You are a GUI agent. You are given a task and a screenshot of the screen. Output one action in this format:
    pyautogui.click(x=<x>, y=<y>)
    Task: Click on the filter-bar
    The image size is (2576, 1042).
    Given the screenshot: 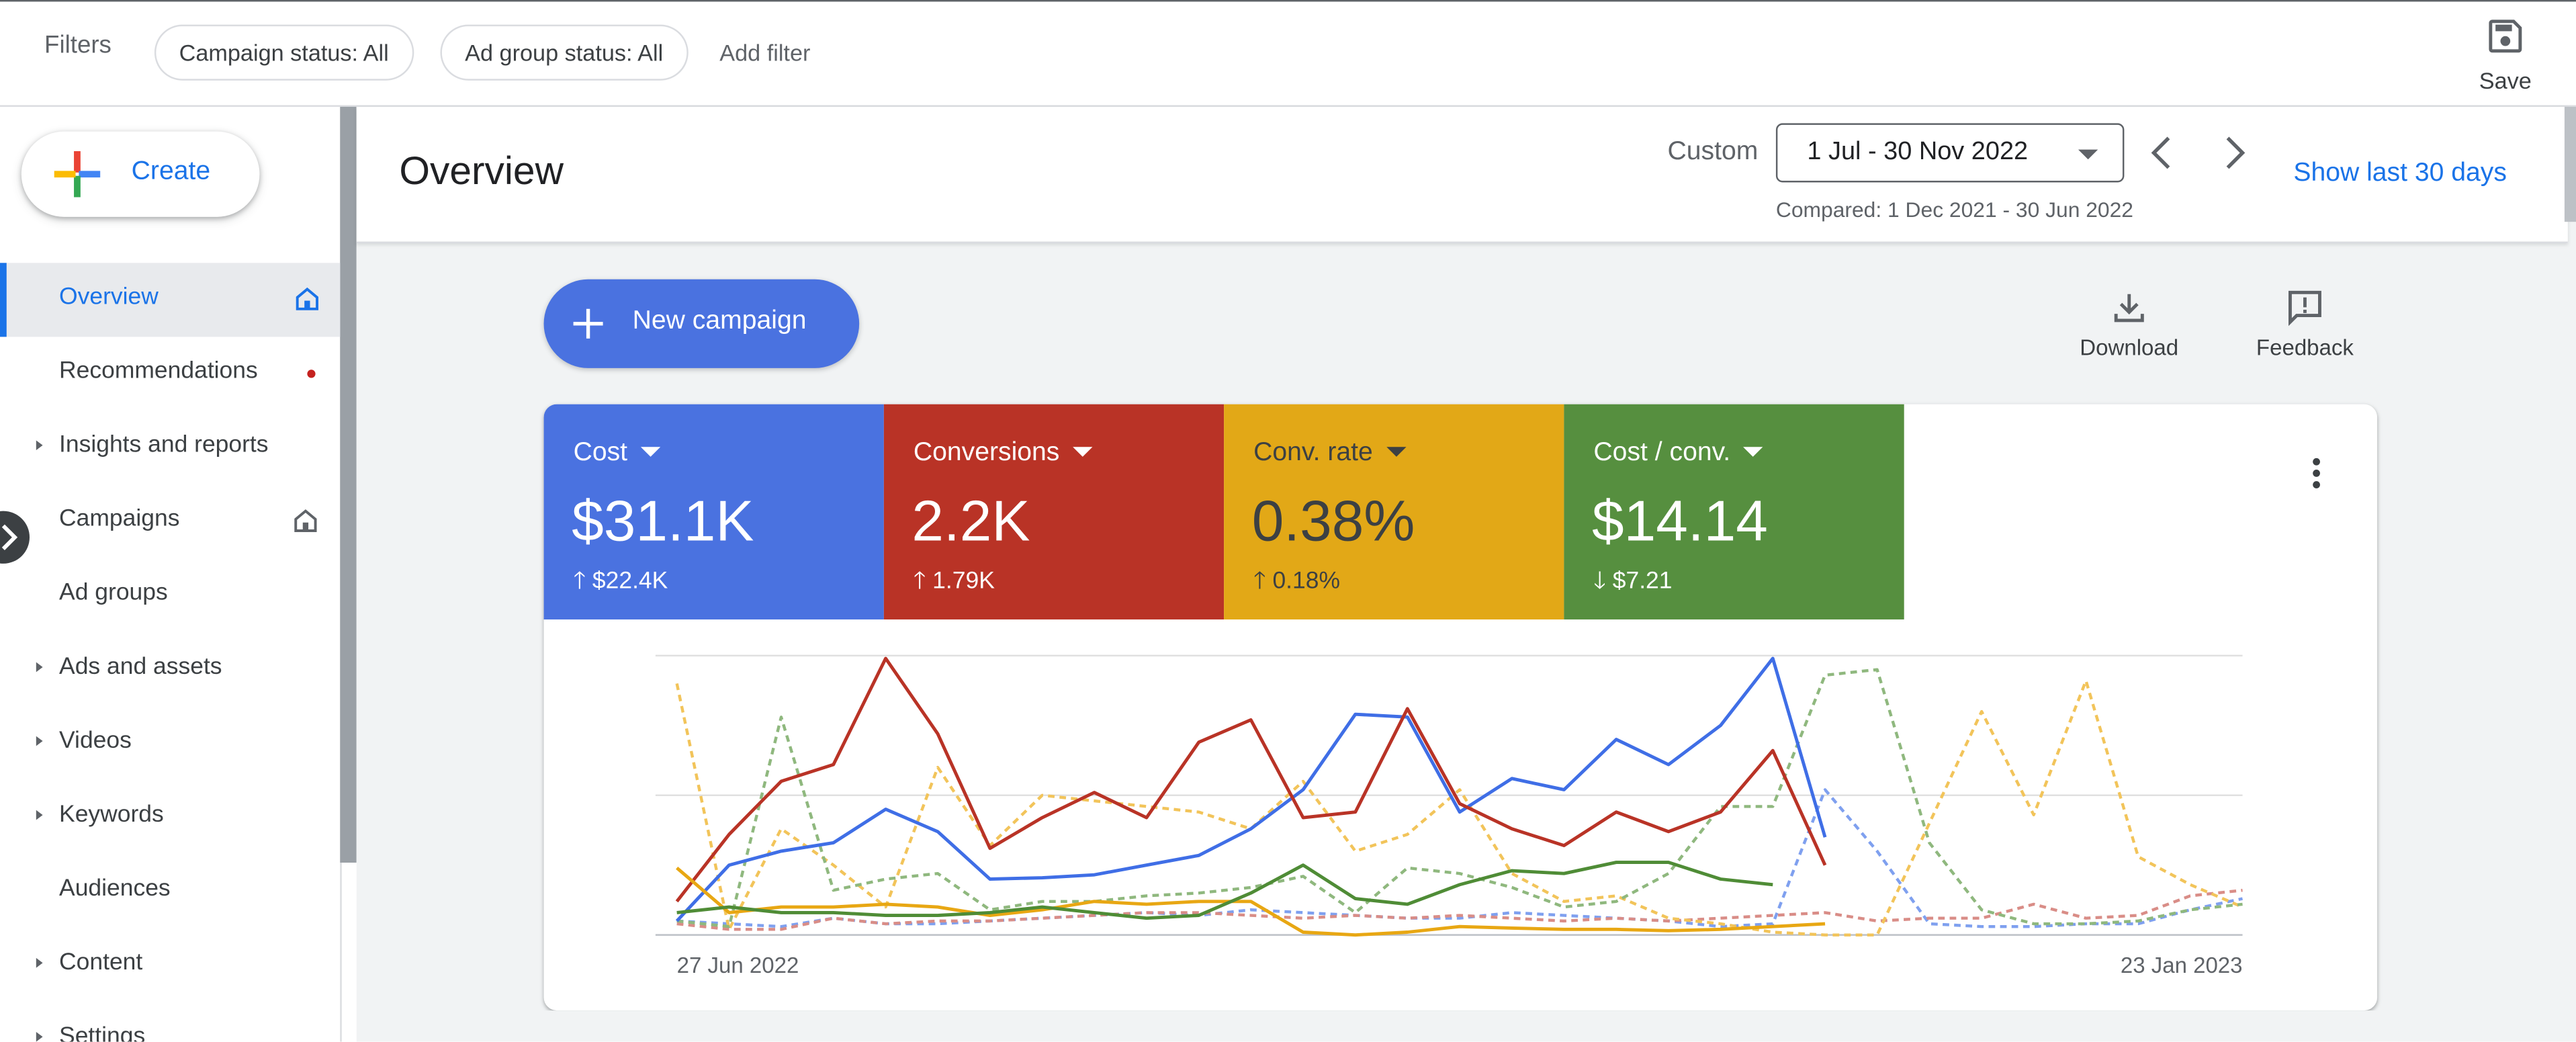 What is the action you would take?
    pyautogui.click(x=1288, y=54)
    